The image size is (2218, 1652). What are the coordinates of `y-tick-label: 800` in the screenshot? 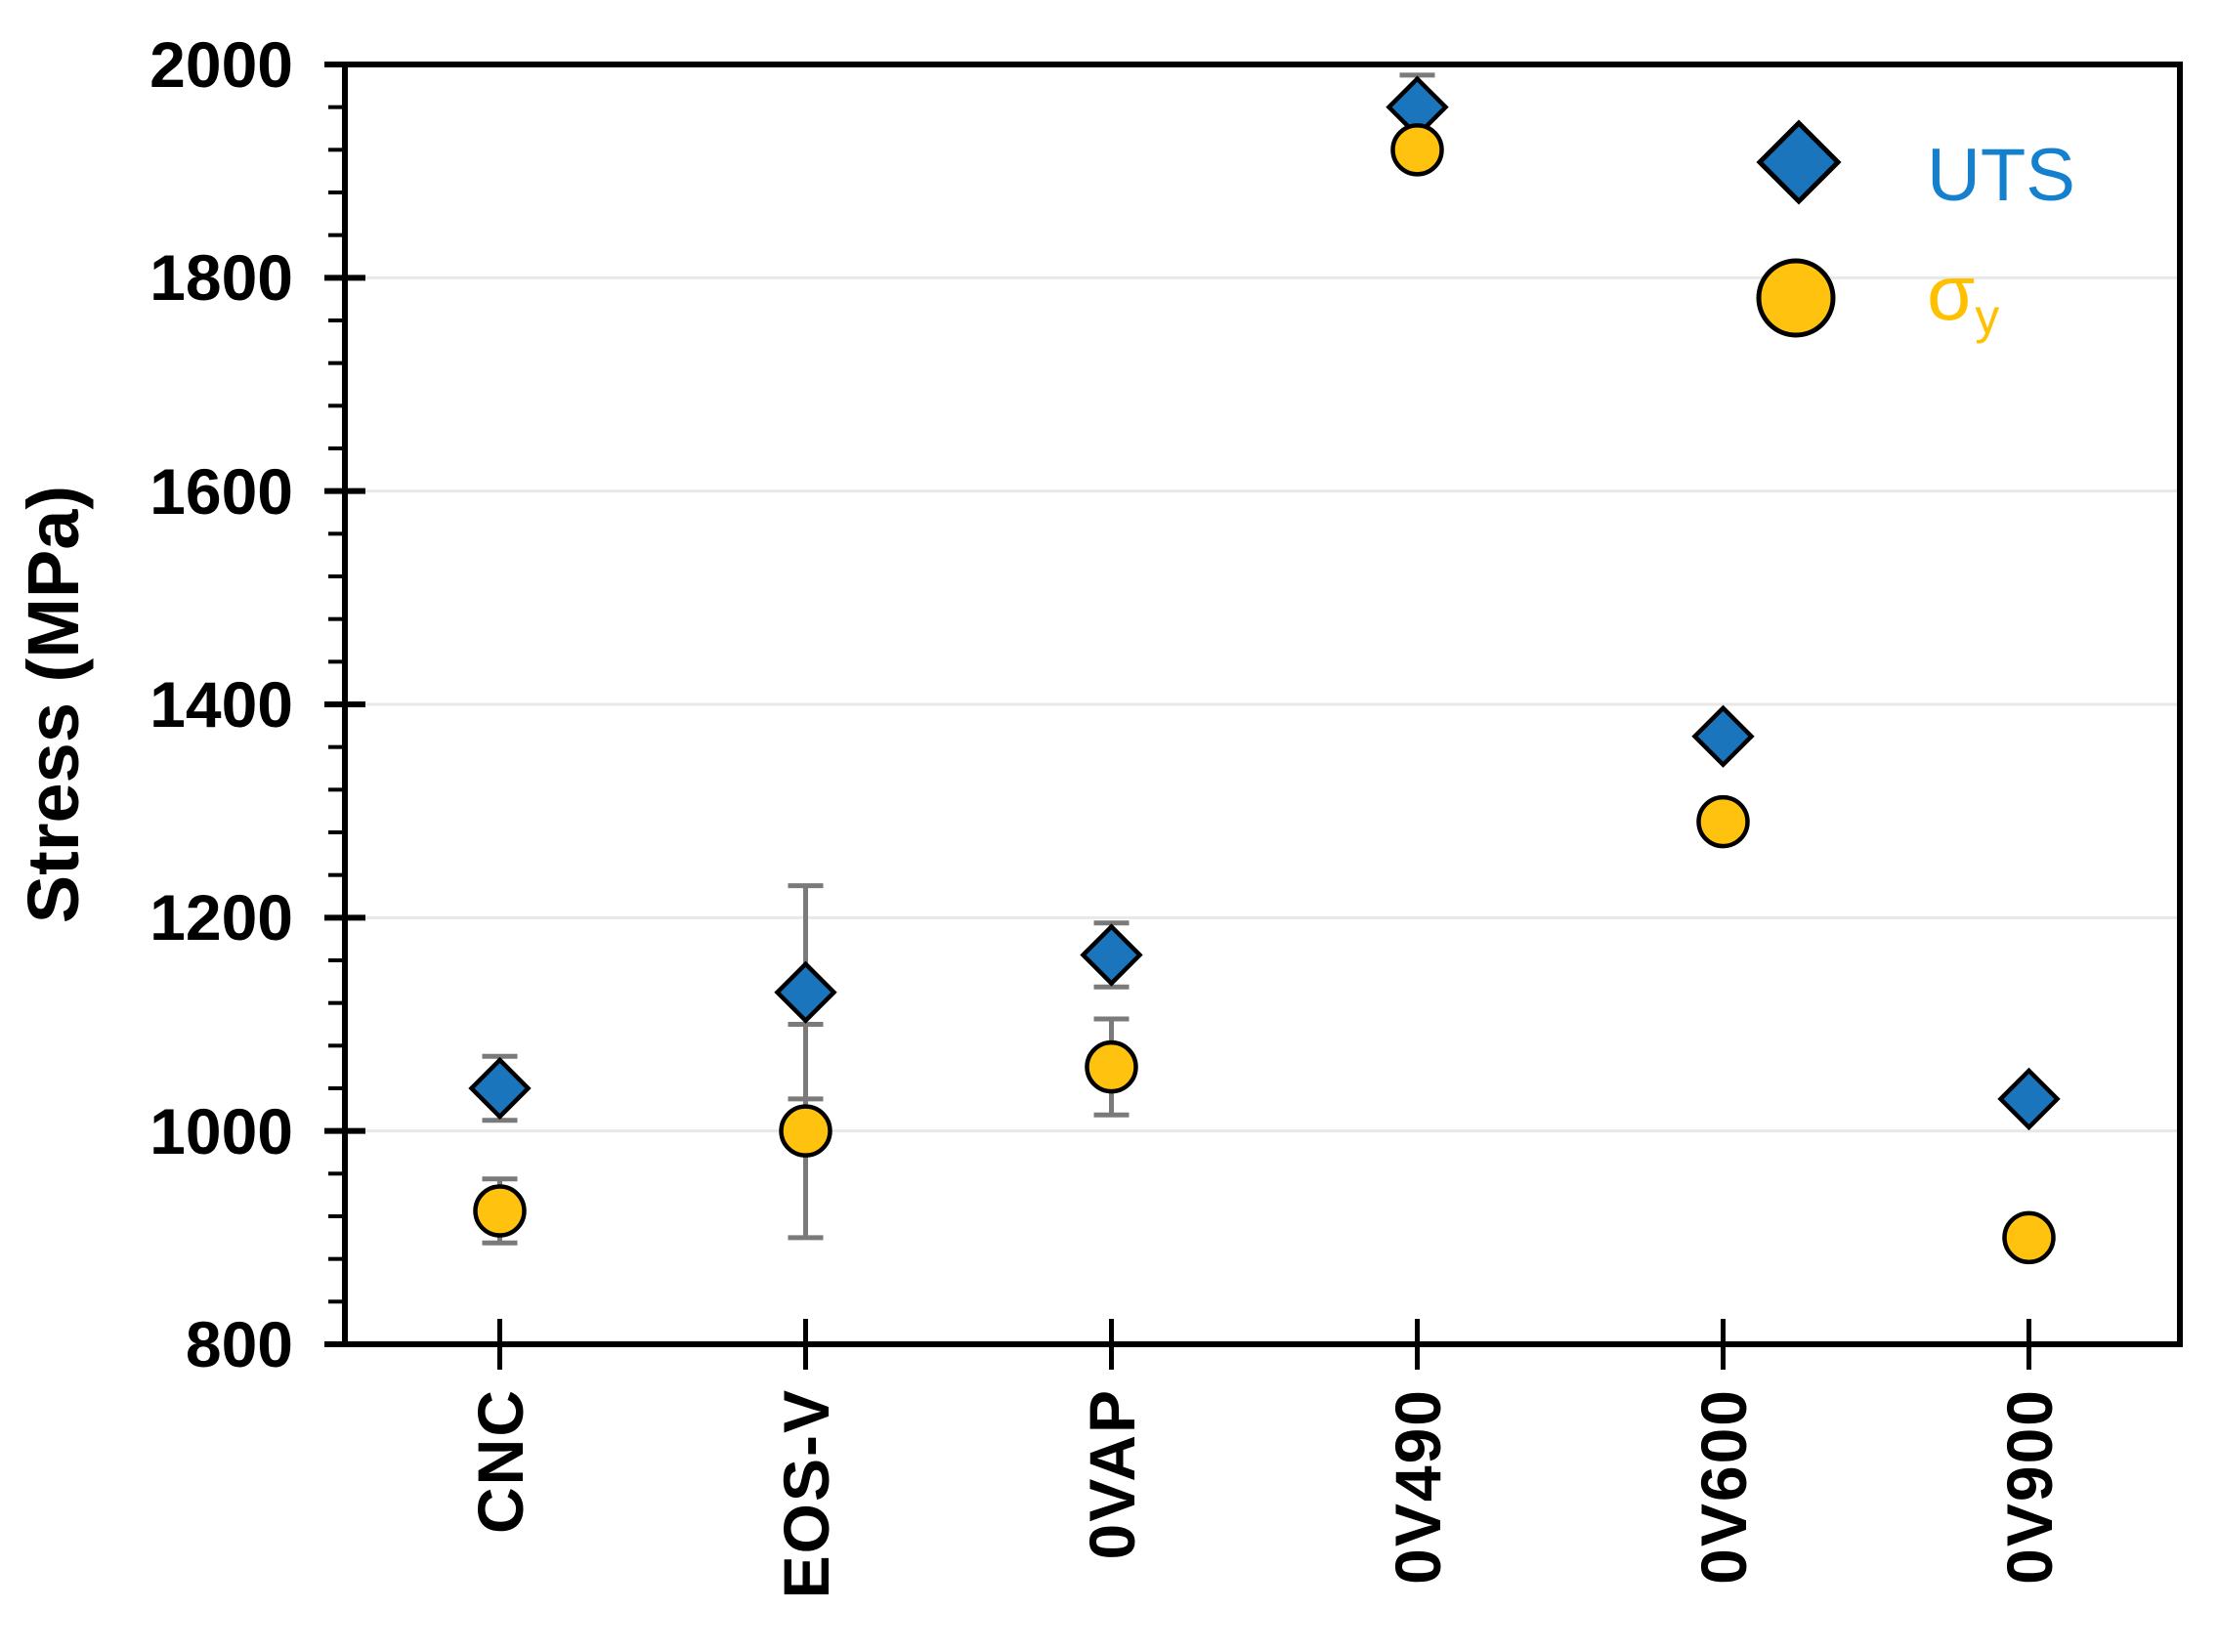 It's located at (239, 1344).